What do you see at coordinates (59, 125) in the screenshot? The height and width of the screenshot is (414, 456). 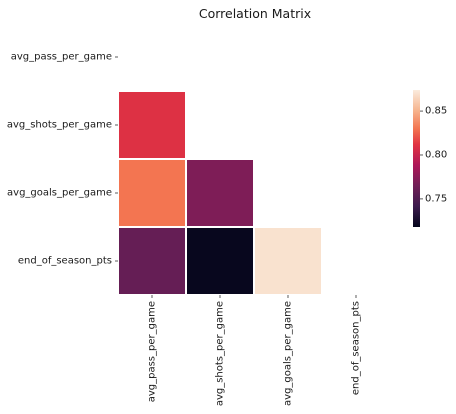 I see `row-label-avg_shots_per_game: avg_shots_per_game` at bounding box center [59, 125].